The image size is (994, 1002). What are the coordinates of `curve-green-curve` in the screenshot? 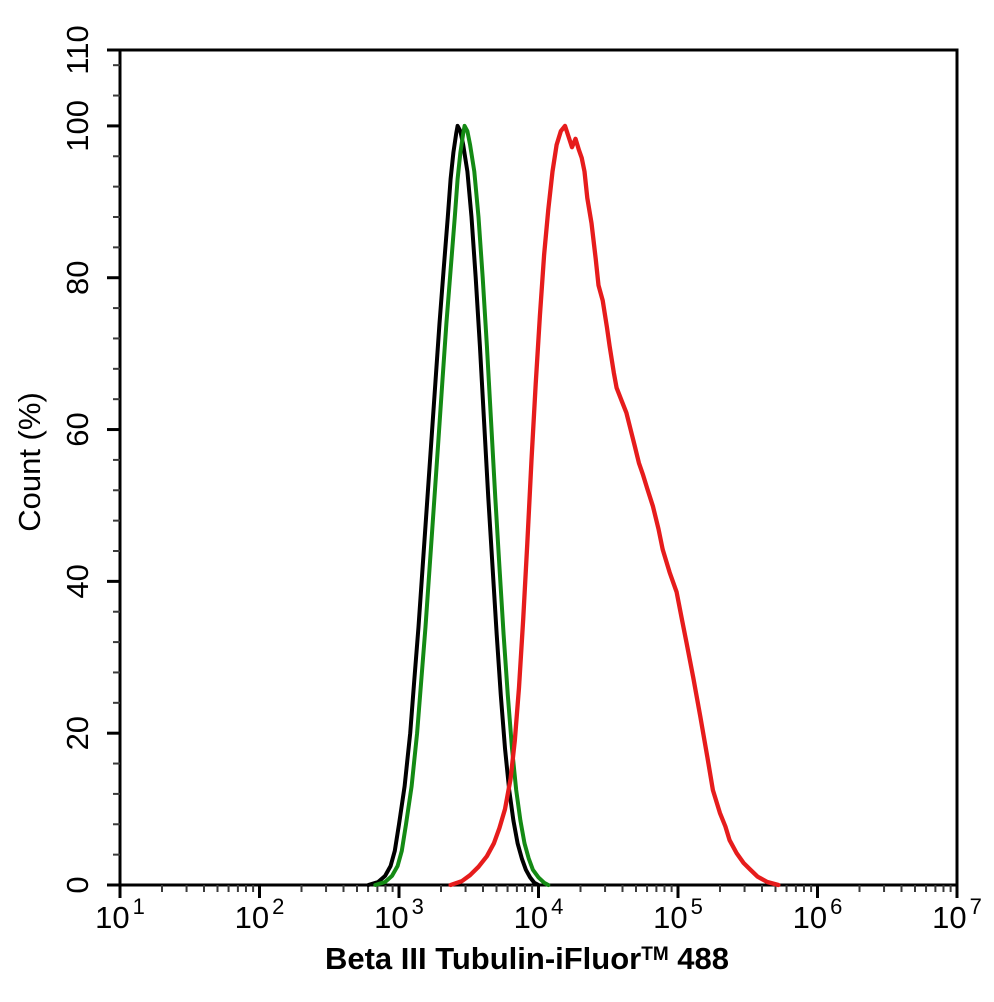 It's located at (462, 505).